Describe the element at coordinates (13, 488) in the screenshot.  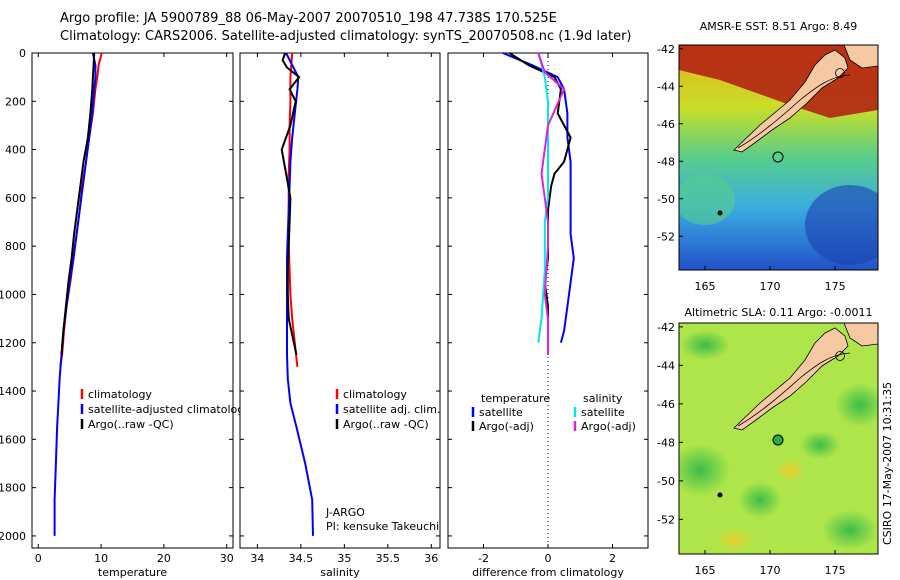
I see `y-tick-label: 1800` at that location.